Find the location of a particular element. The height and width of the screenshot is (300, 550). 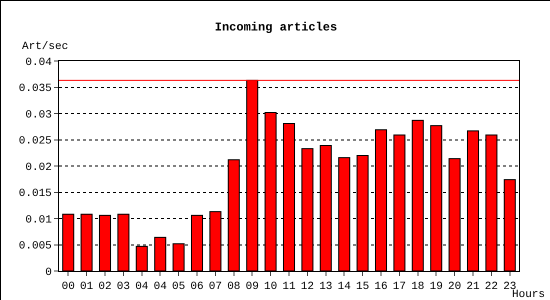

x-tick-label: 10 is located at coordinates (271, 287).